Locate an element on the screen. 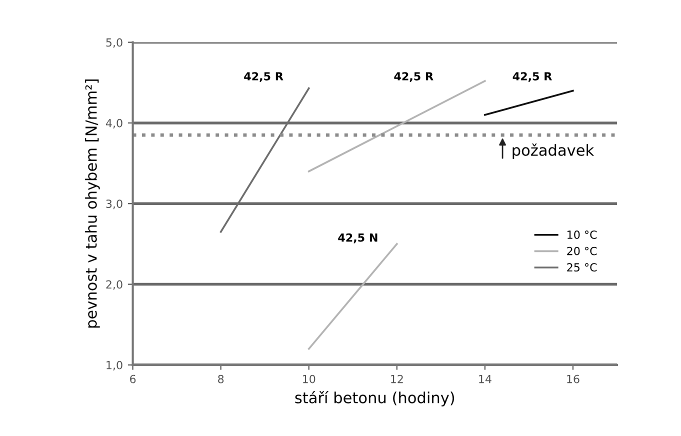  y-axis-title: pevnost v tahu ohybem [N/mm²] is located at coordinates (92, 204).